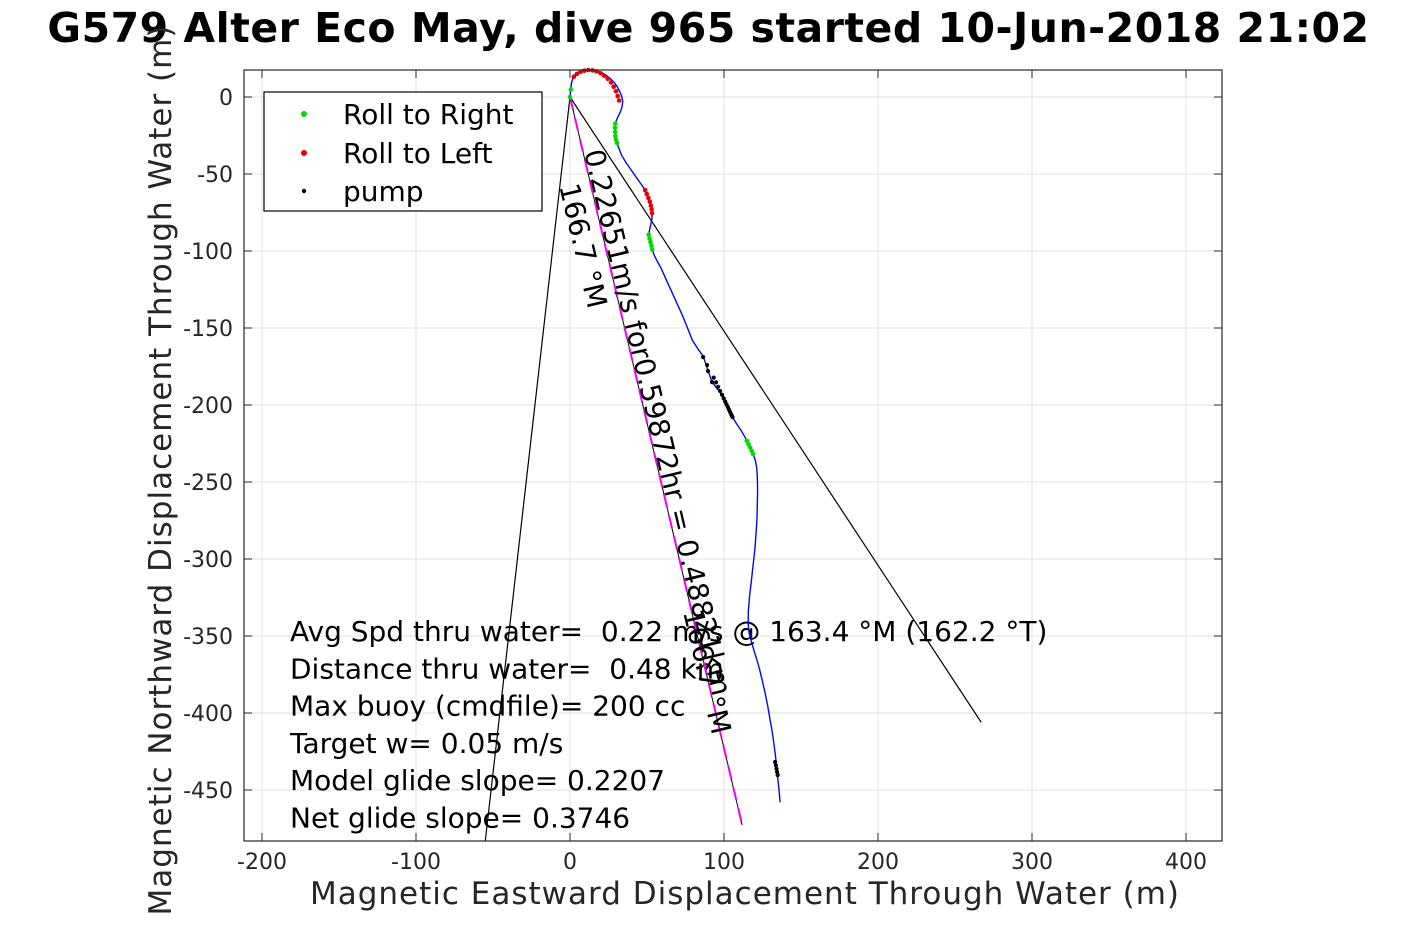  I want to click on x-tick-label: 200, so click(878, 862).